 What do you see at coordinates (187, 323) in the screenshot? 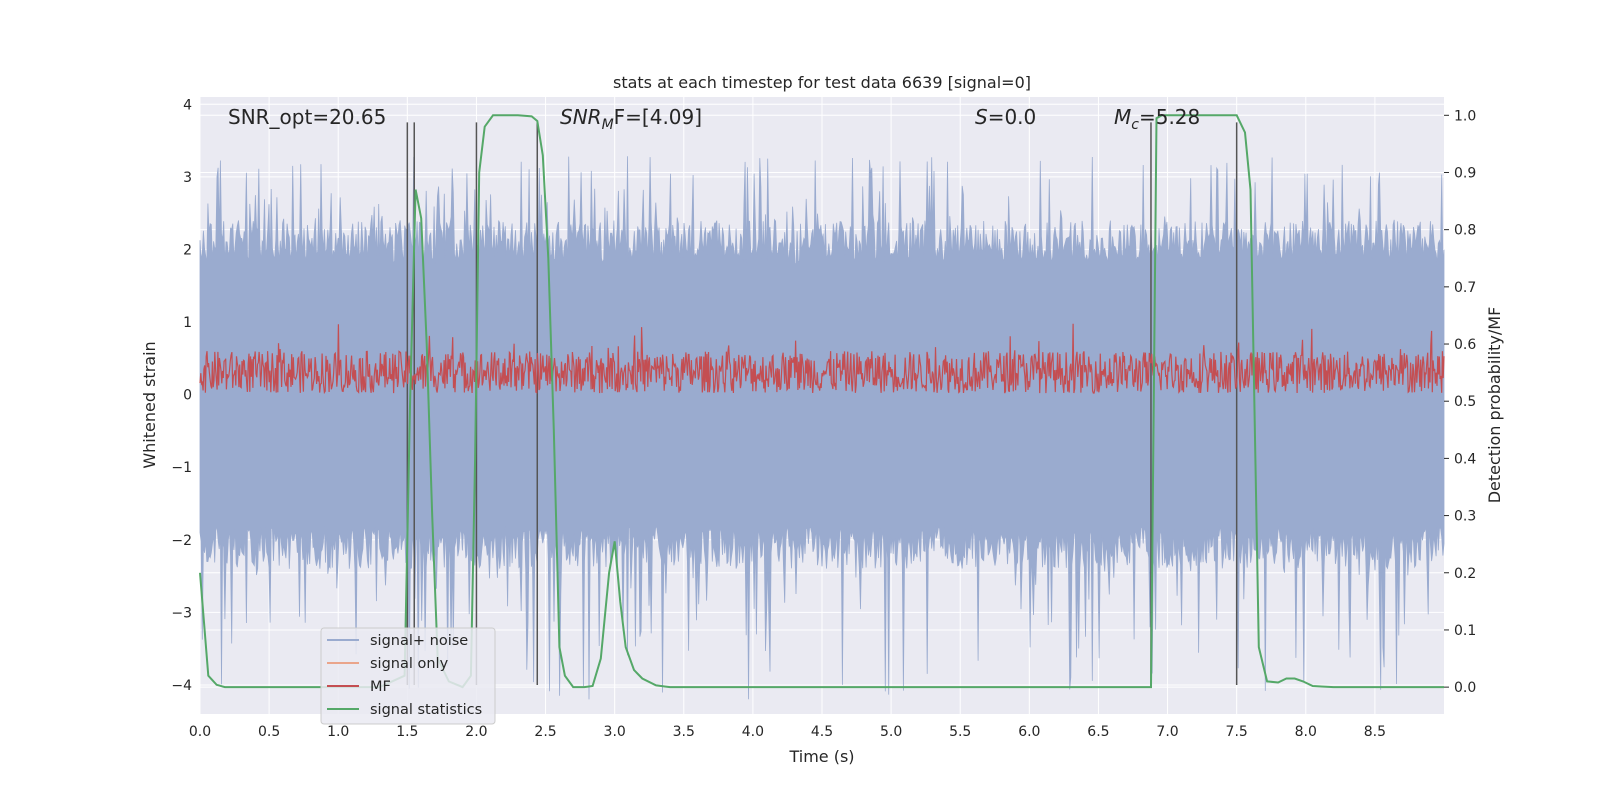
I see `y-tick-label: 1` at bounding box center [187, 323].